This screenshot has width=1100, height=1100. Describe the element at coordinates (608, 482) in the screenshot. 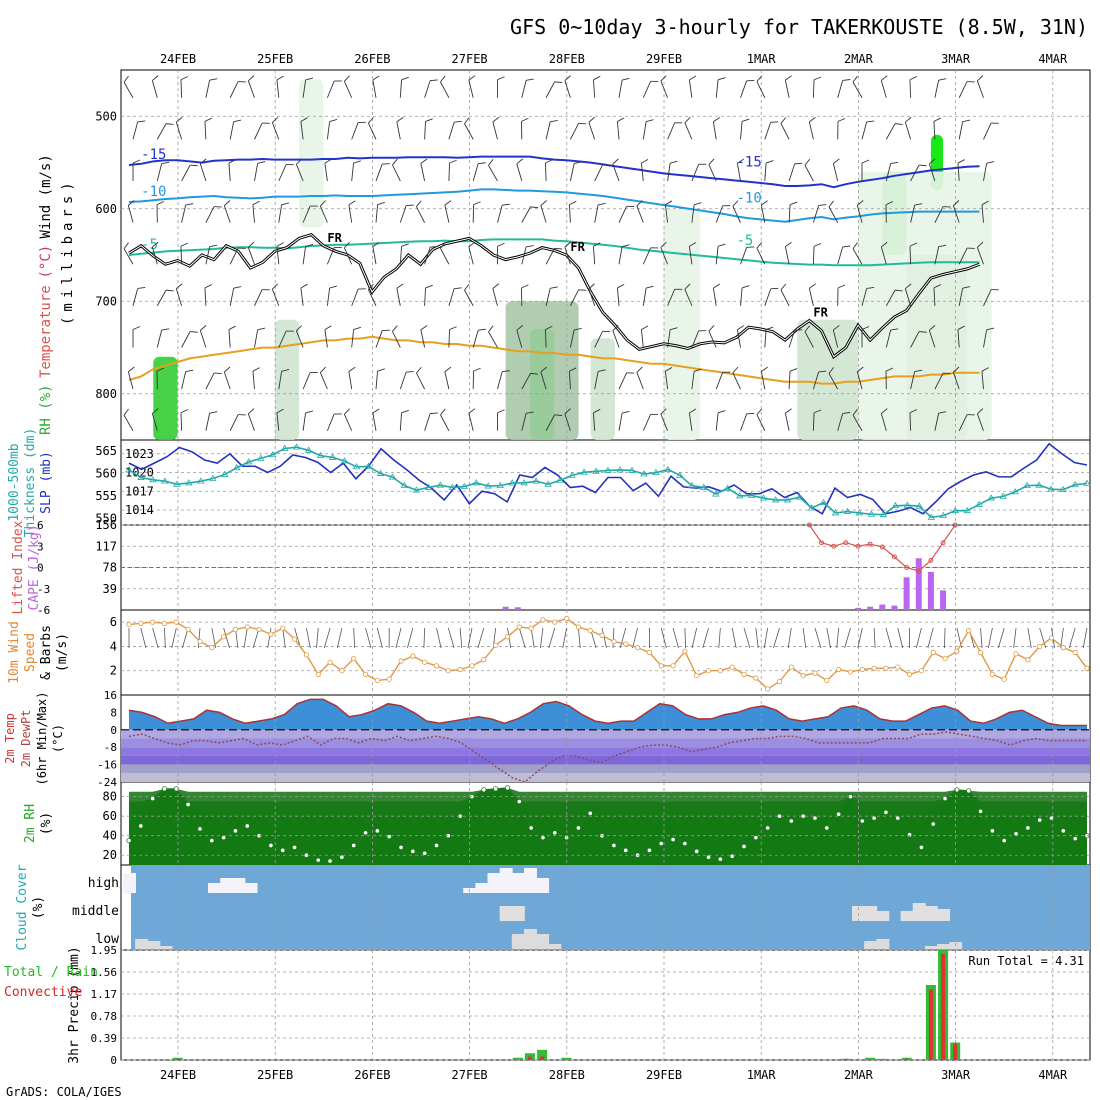

I see `series-line-thickness` at that location.